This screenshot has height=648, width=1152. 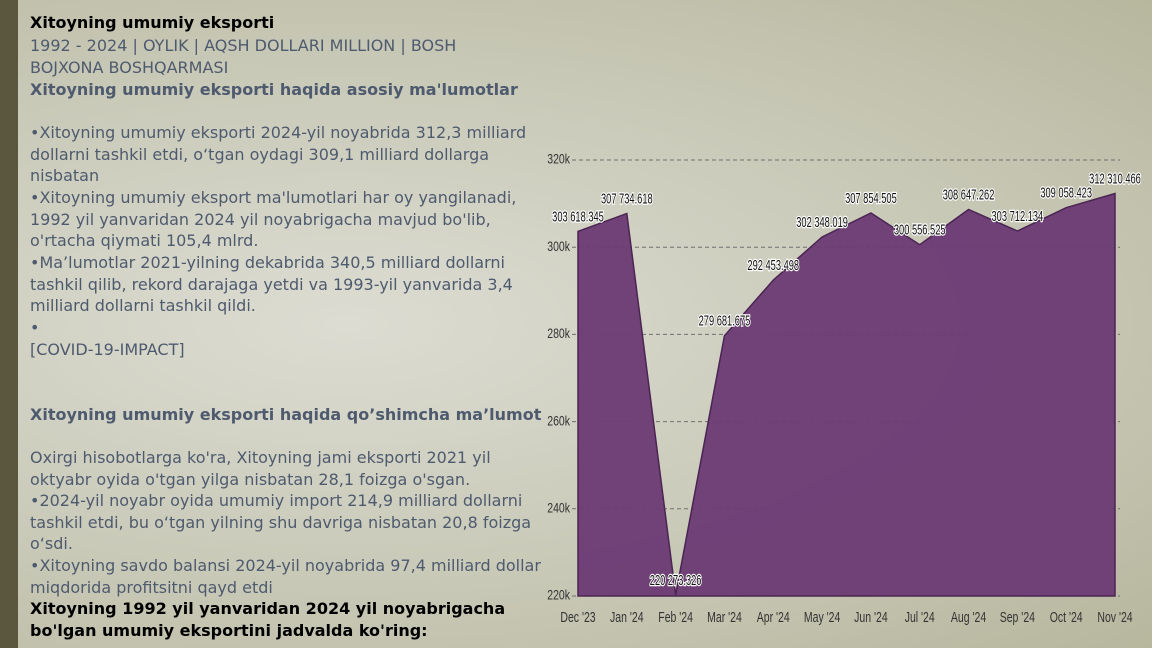 What do you see at coordinates (1114, 616) in the screenshot?
I see `x-tick-label: Nov '24` at bounding box center [1114, 616].